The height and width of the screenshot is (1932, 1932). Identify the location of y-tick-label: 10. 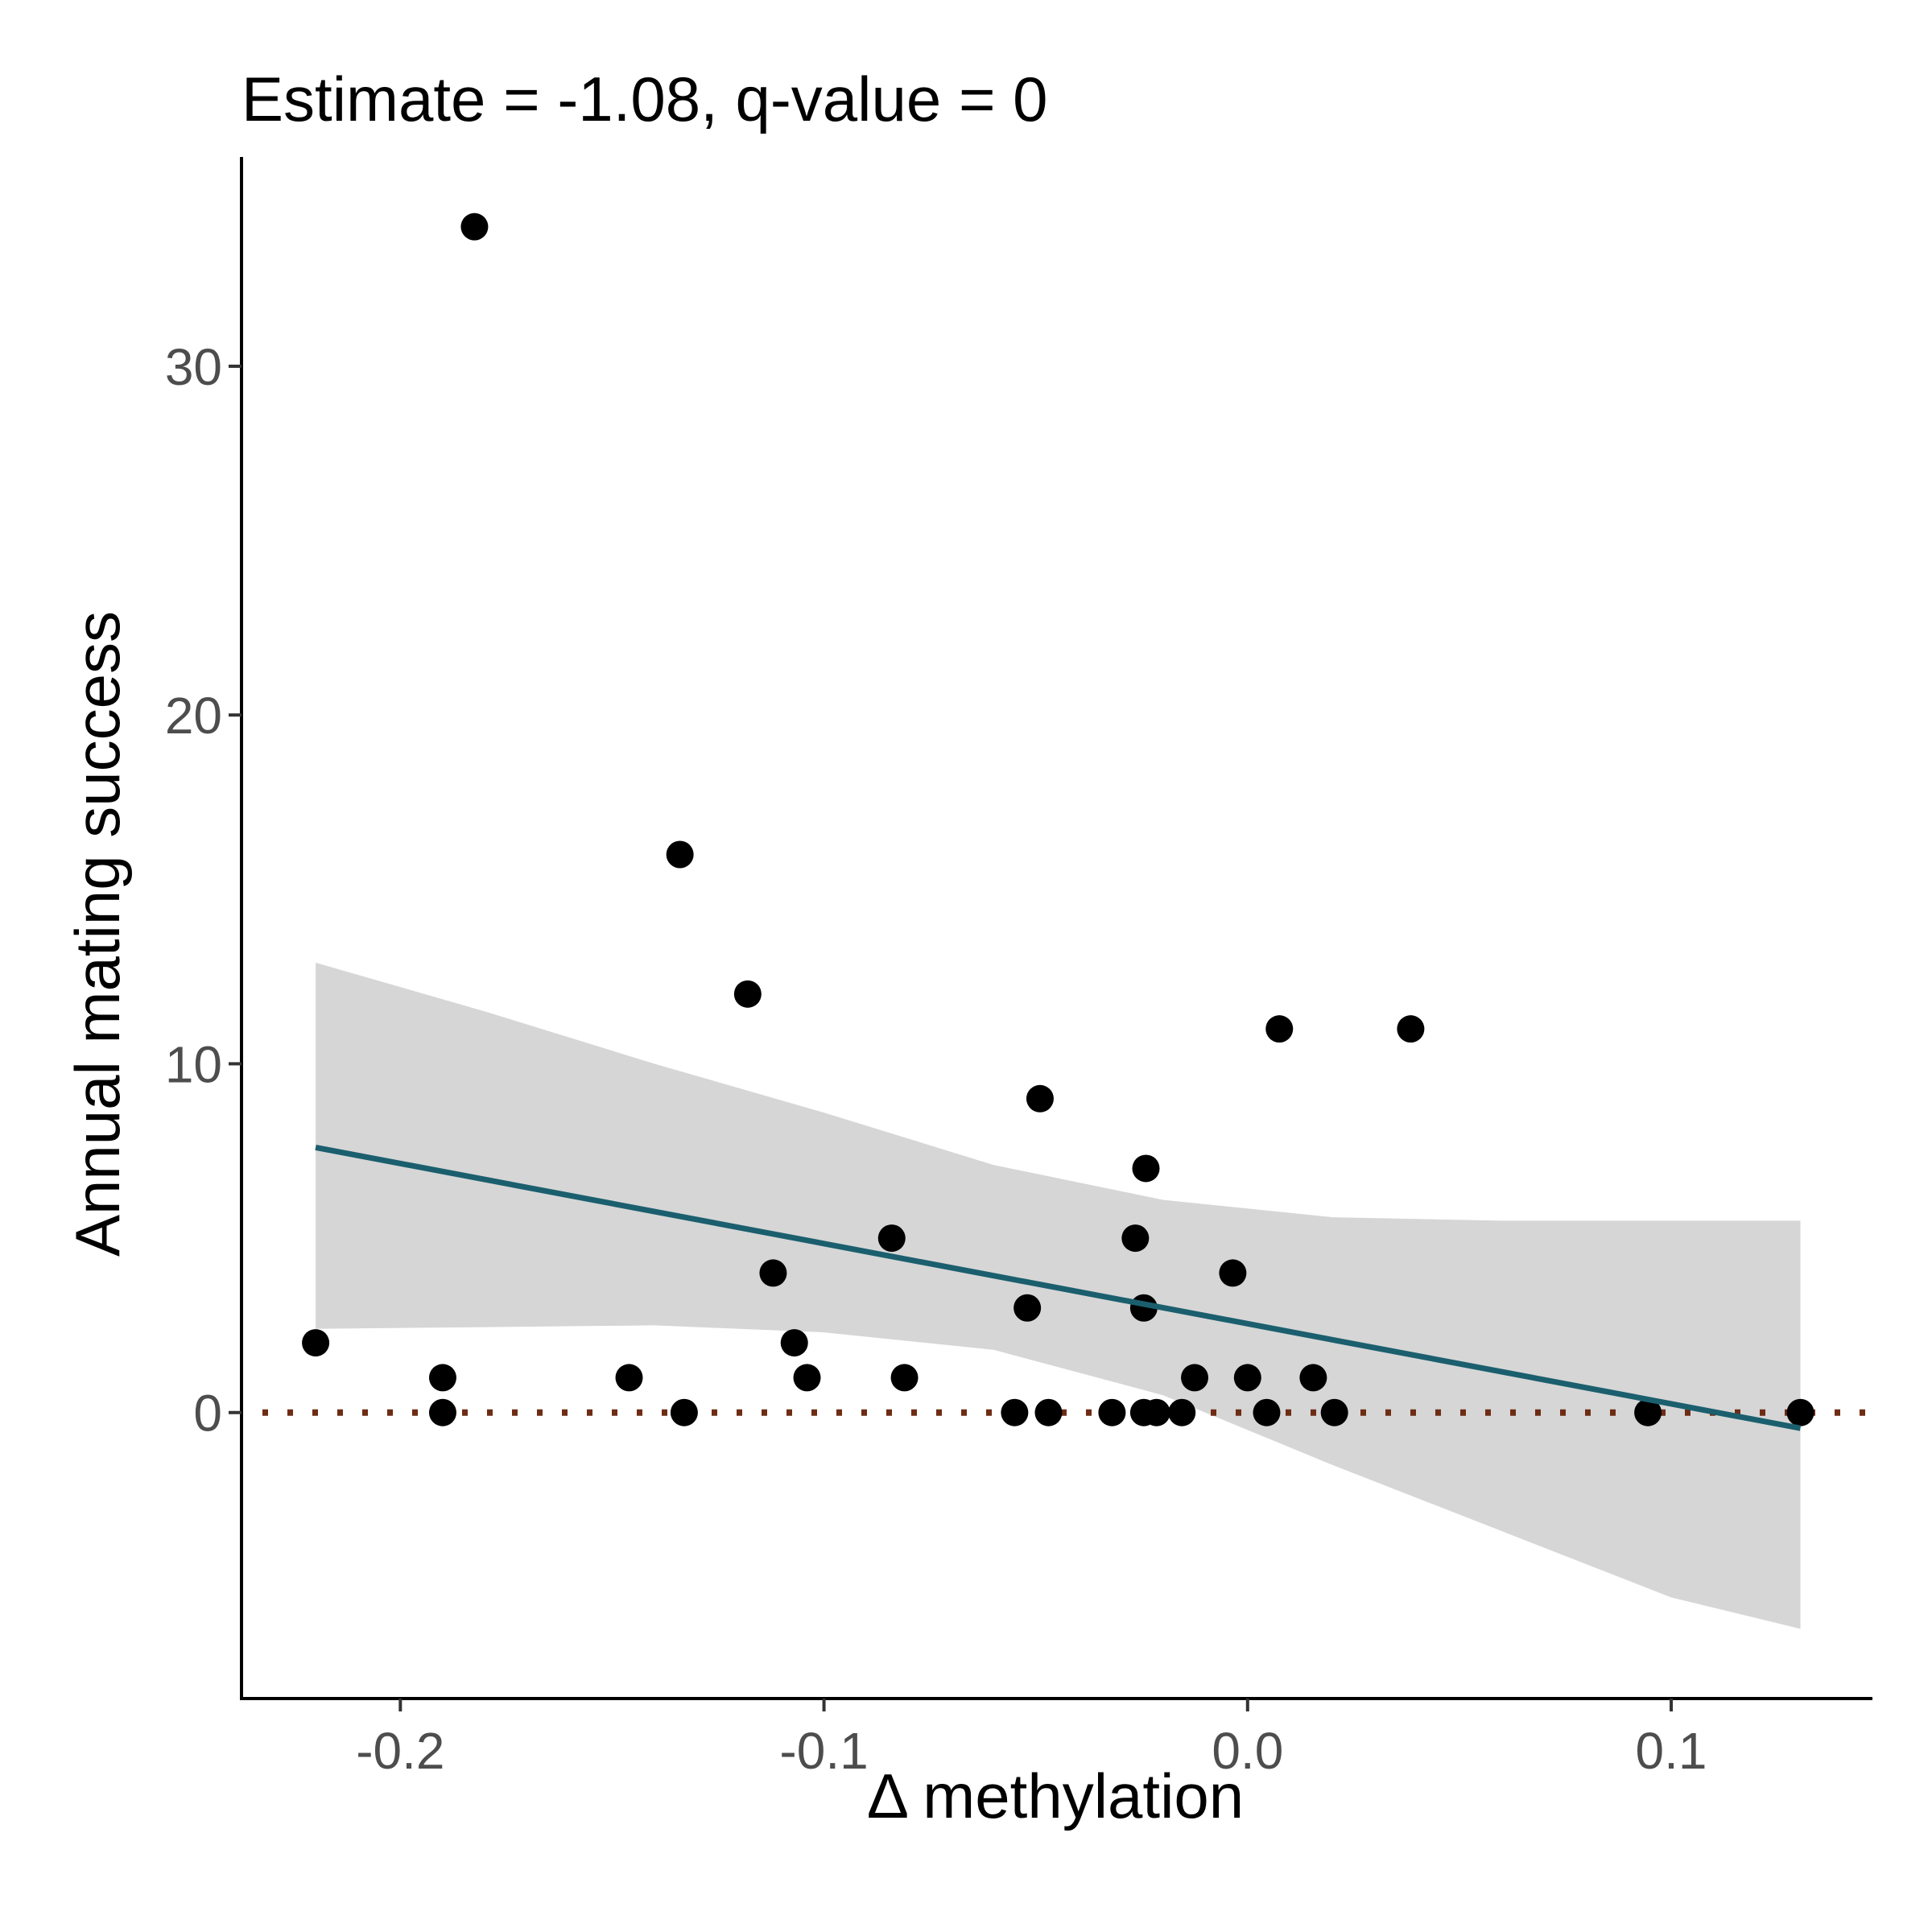
(193, 1064).